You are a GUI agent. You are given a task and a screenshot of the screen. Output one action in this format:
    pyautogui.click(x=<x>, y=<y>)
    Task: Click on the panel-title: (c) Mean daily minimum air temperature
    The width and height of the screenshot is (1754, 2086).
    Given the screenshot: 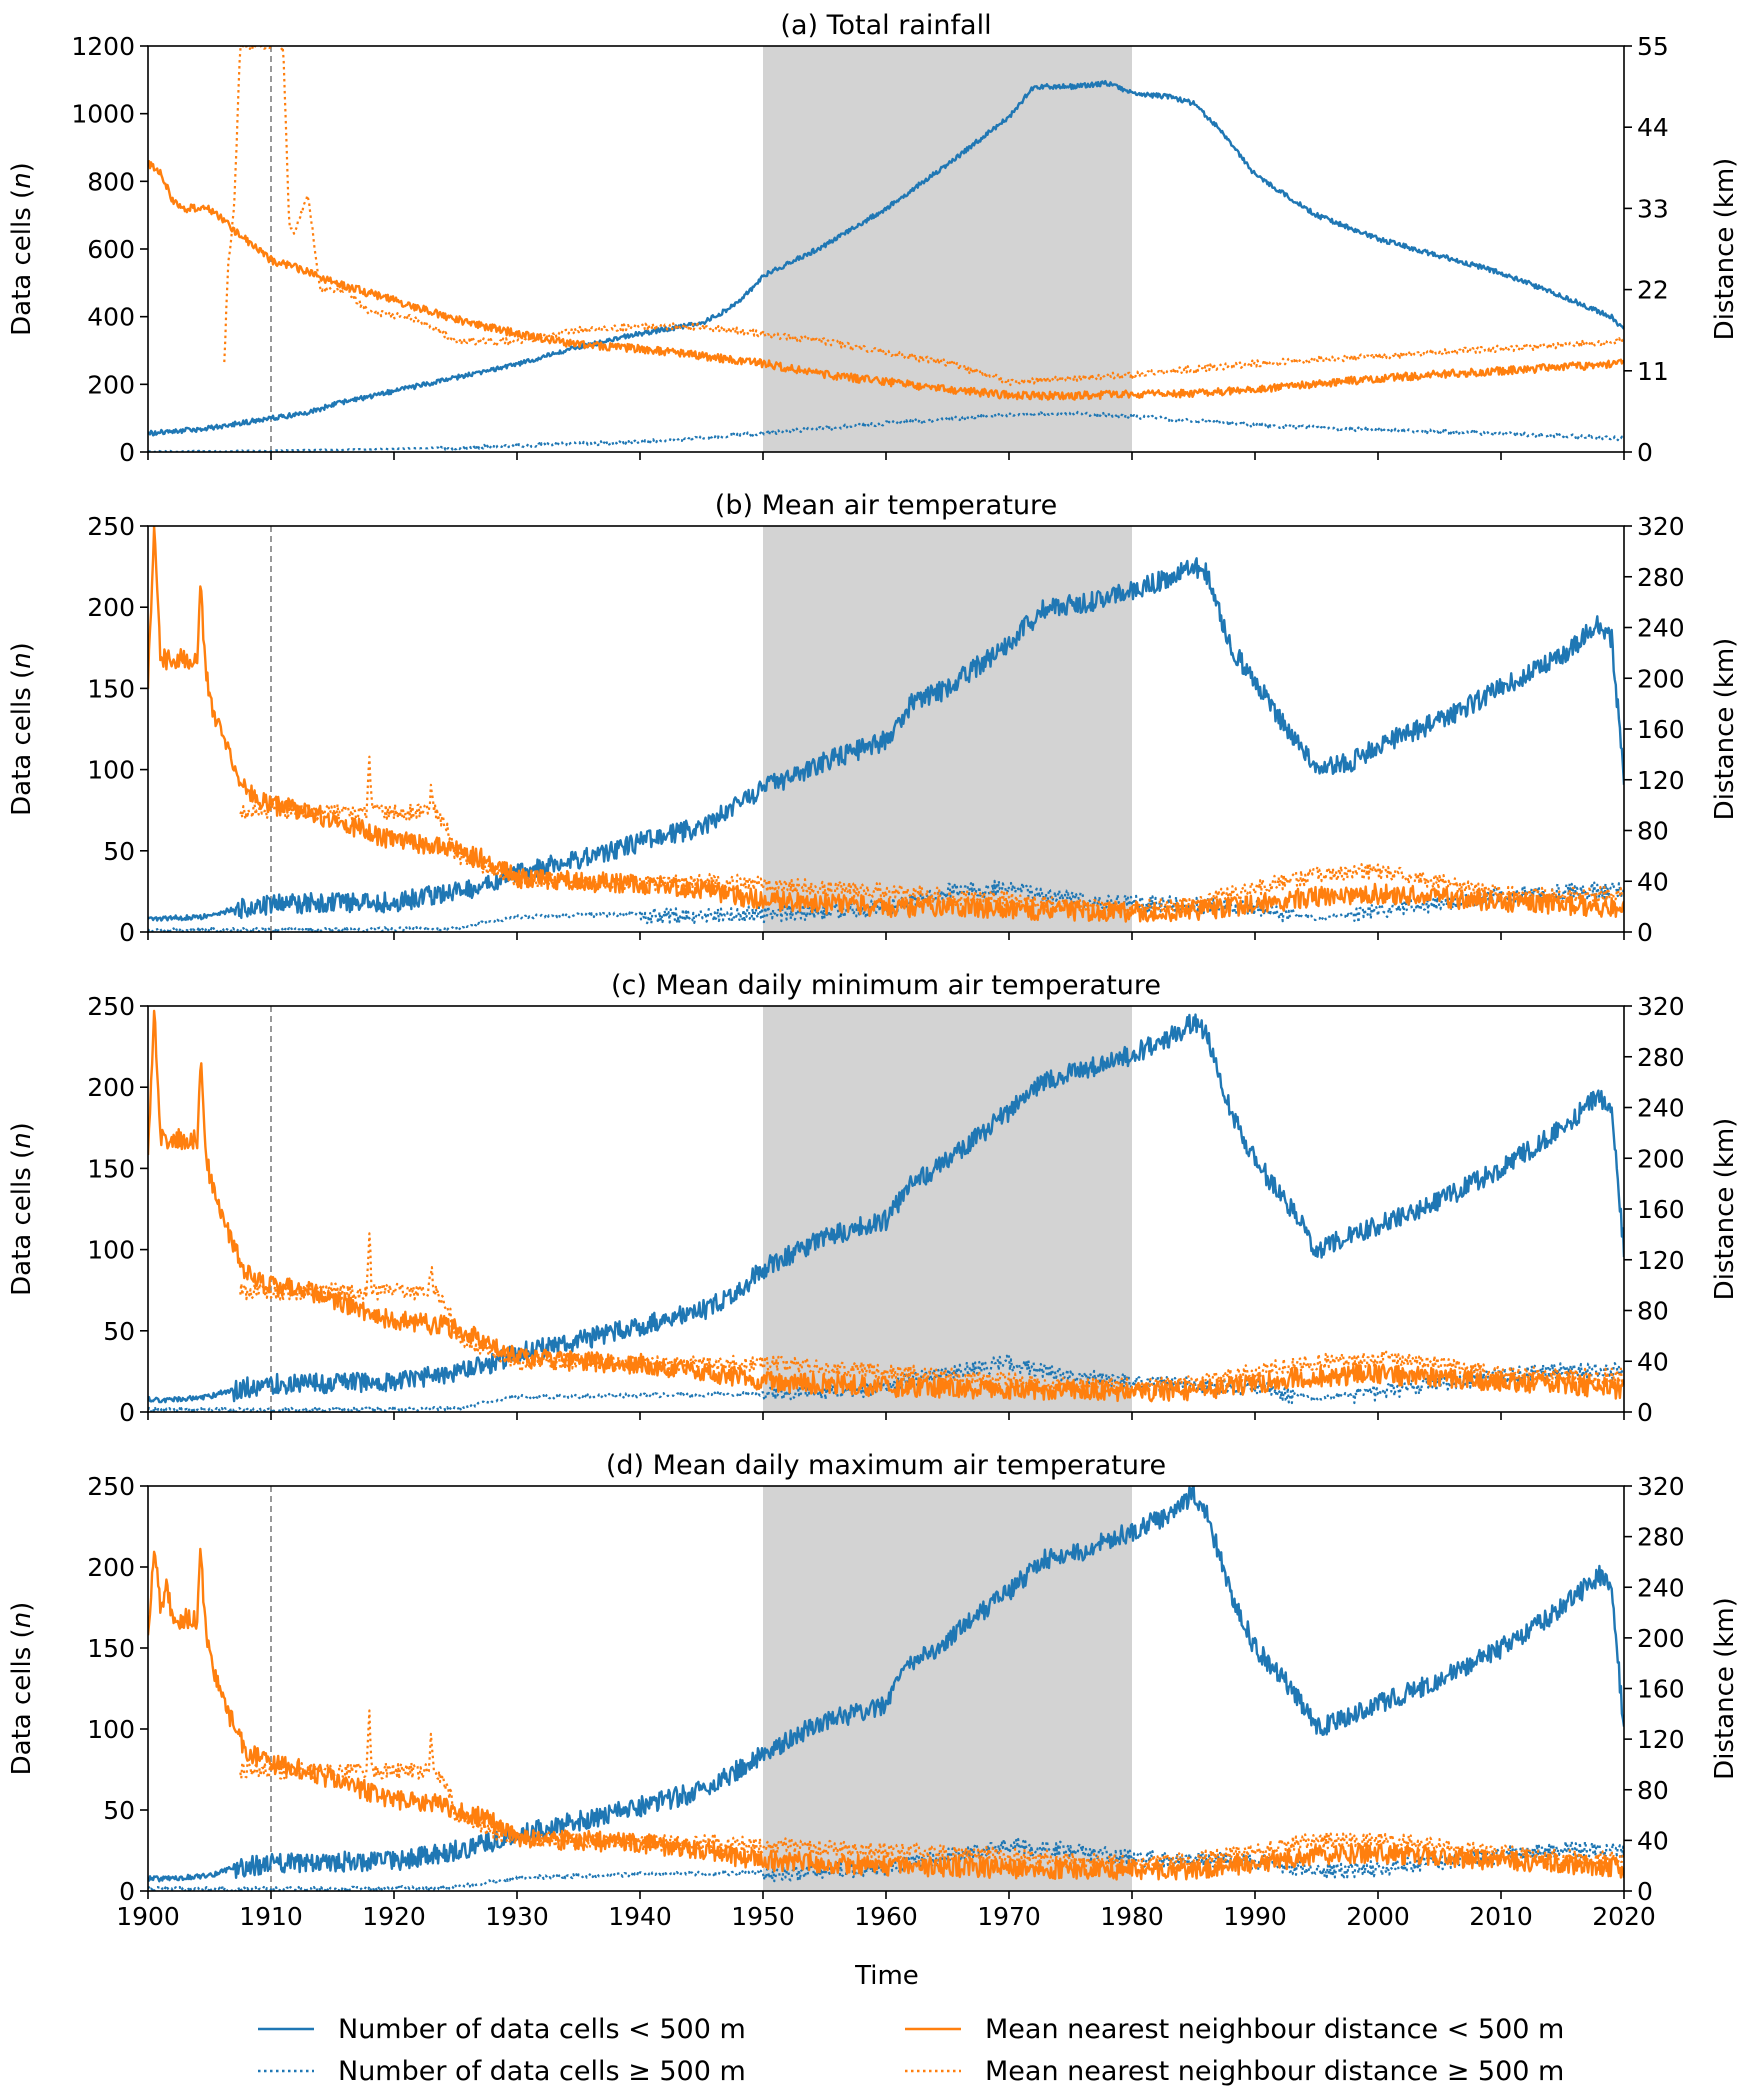 What is the action you would take?
    pyautogui.click(x=886, y=985)
    